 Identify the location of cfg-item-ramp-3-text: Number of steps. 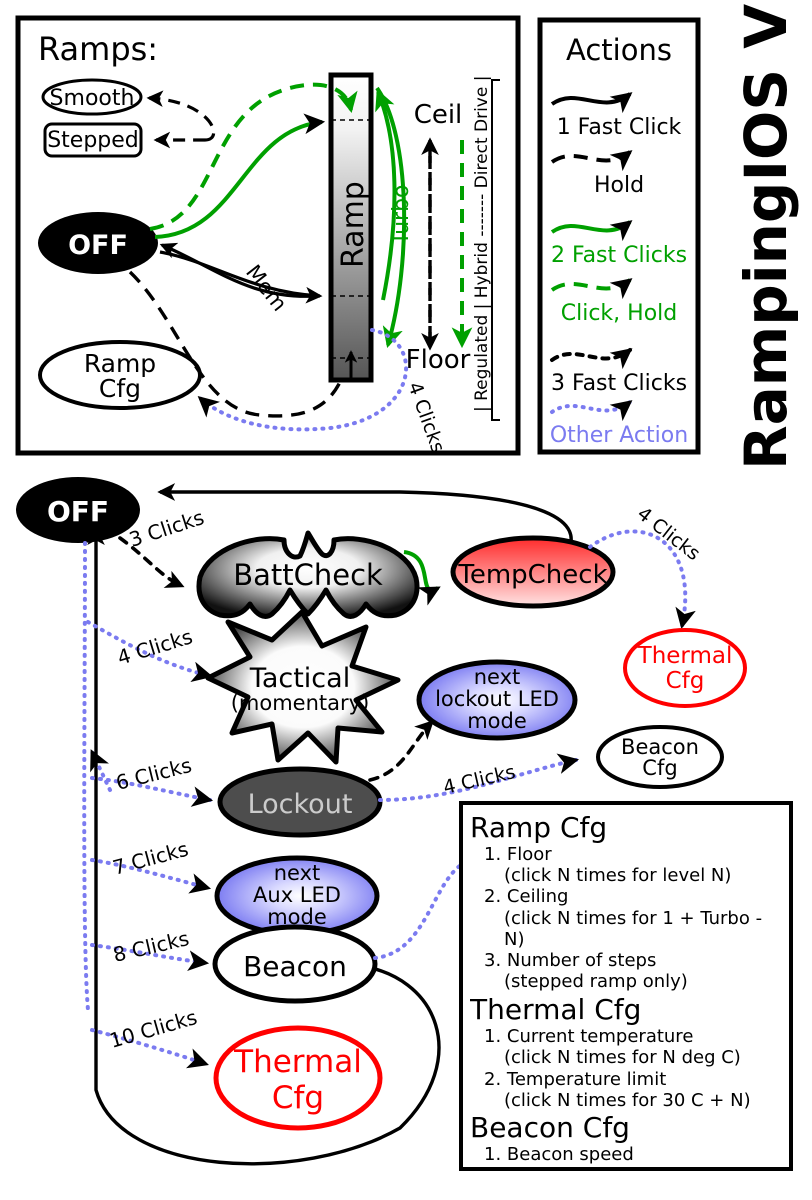
(581, 961).